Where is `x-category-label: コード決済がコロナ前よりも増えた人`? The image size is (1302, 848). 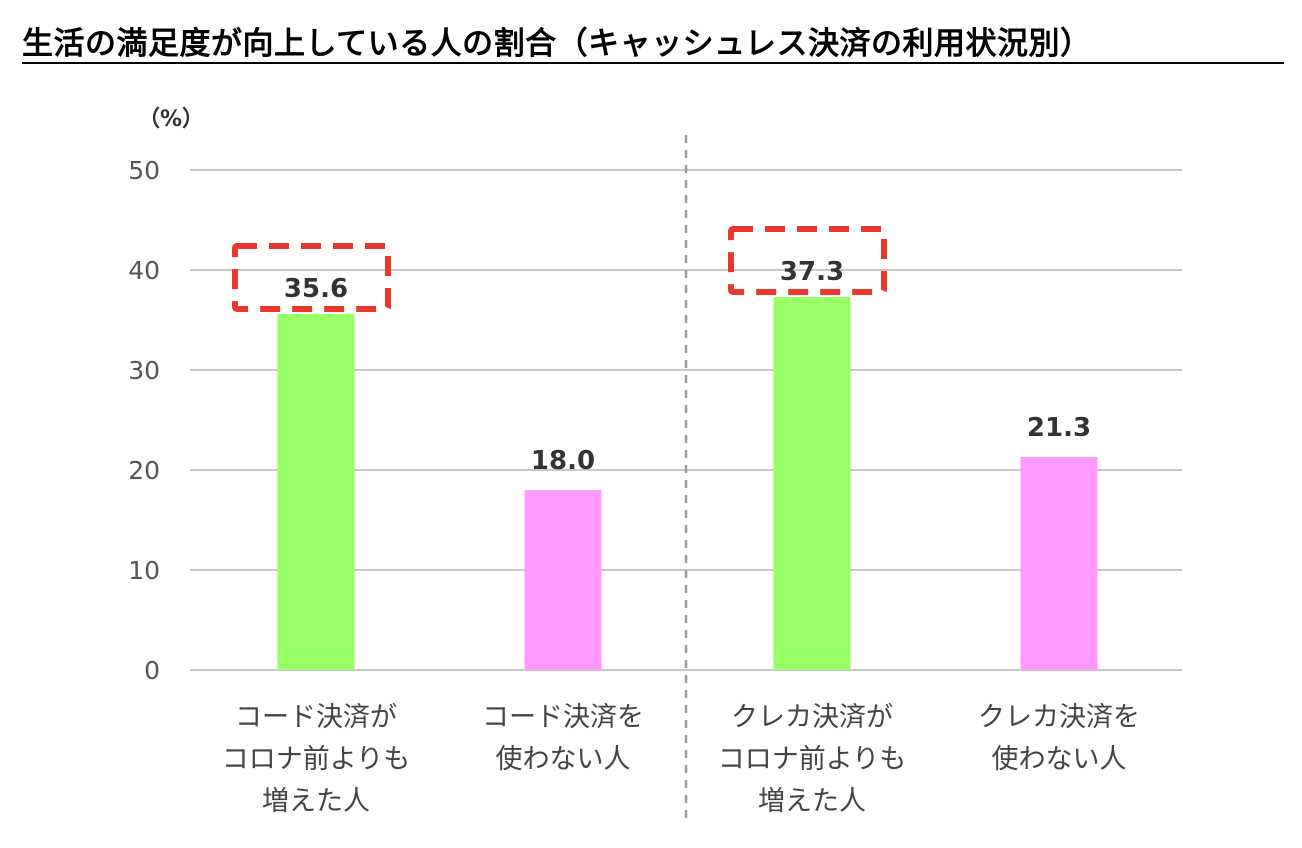
x-category-label: コード決済がコロナ前よりも増えた人 is located at coordinates (316, 759).